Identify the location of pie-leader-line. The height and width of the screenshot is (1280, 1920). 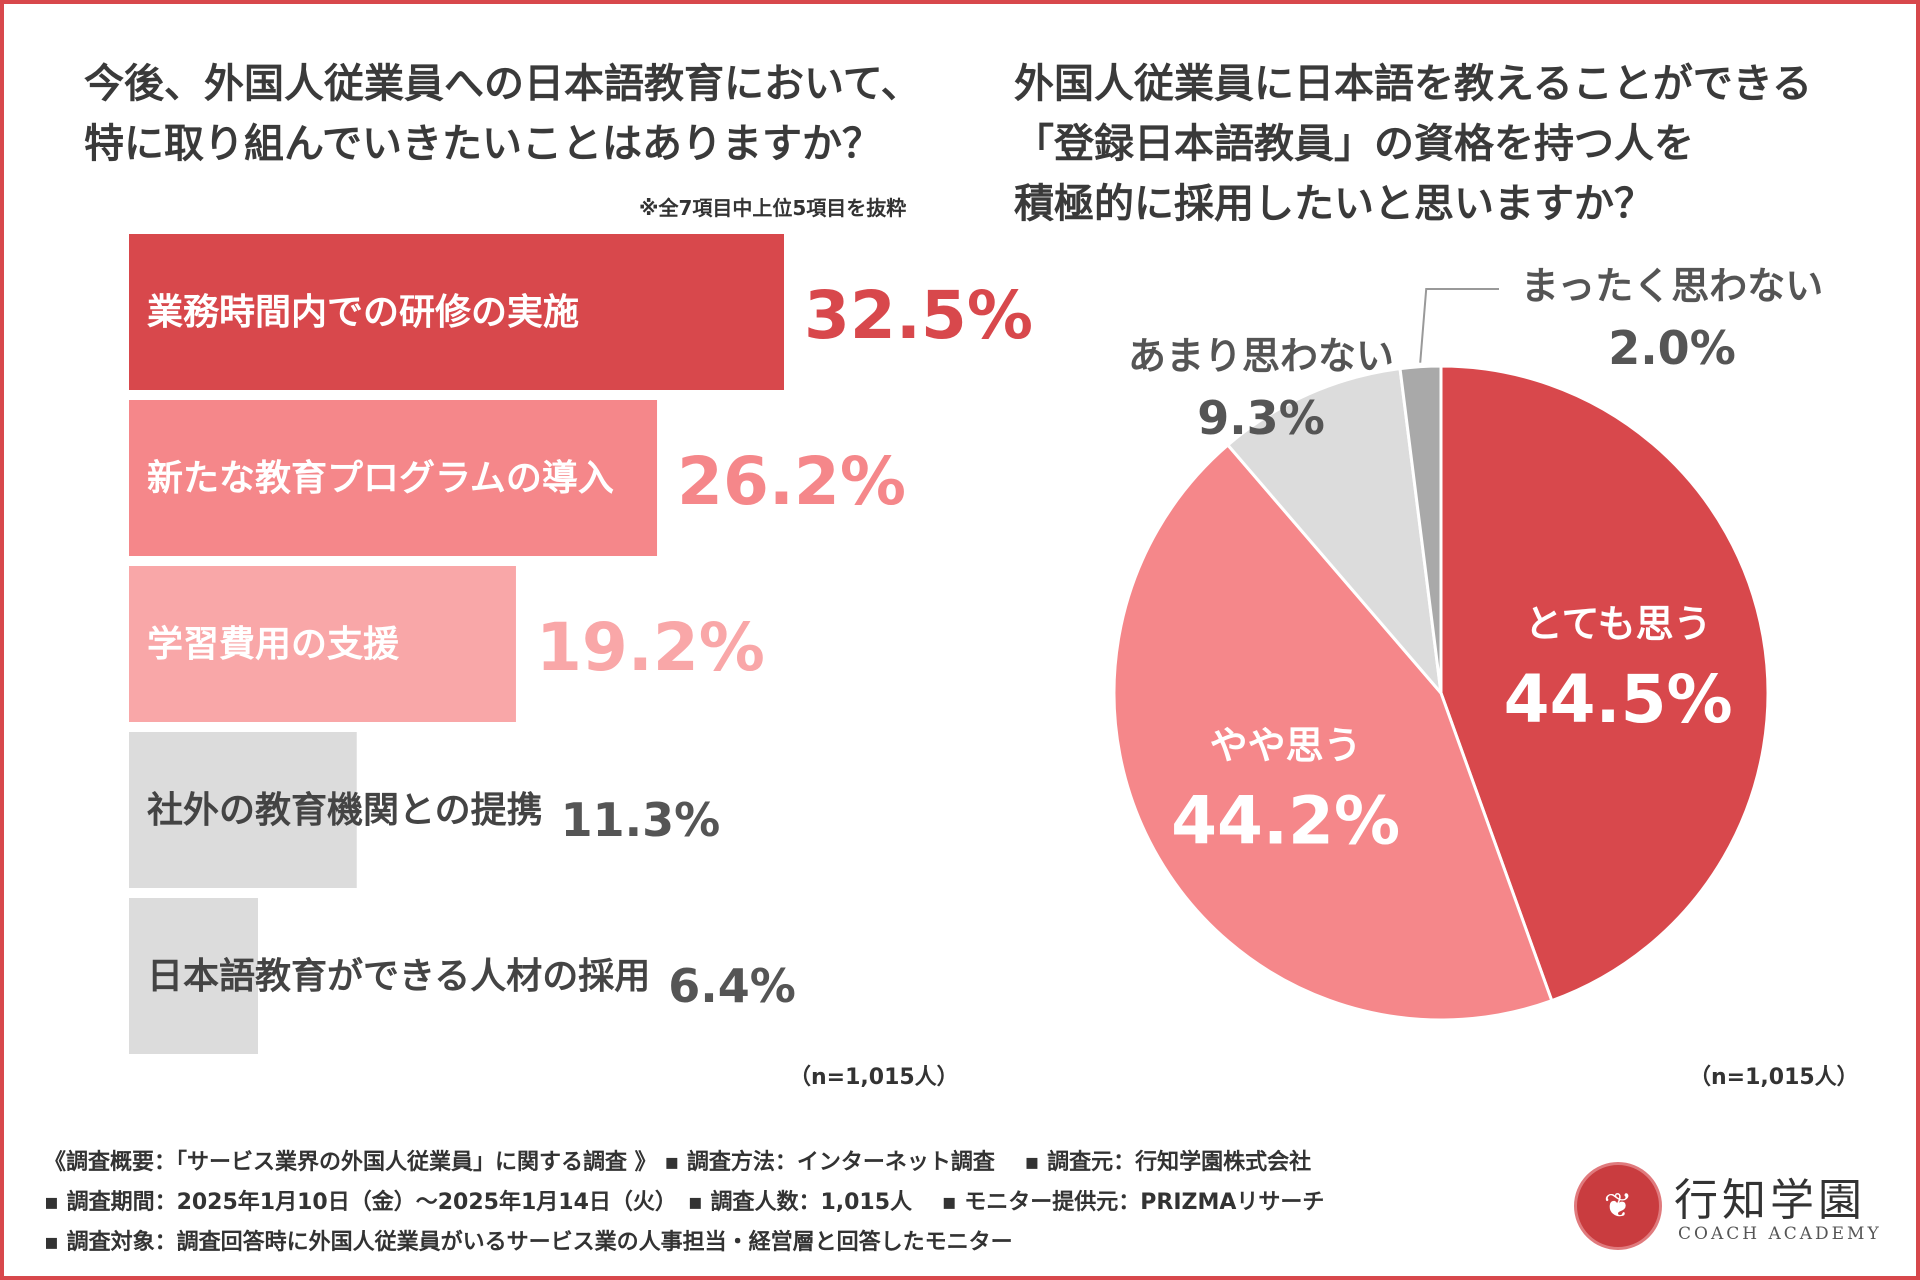
(1459, 325).